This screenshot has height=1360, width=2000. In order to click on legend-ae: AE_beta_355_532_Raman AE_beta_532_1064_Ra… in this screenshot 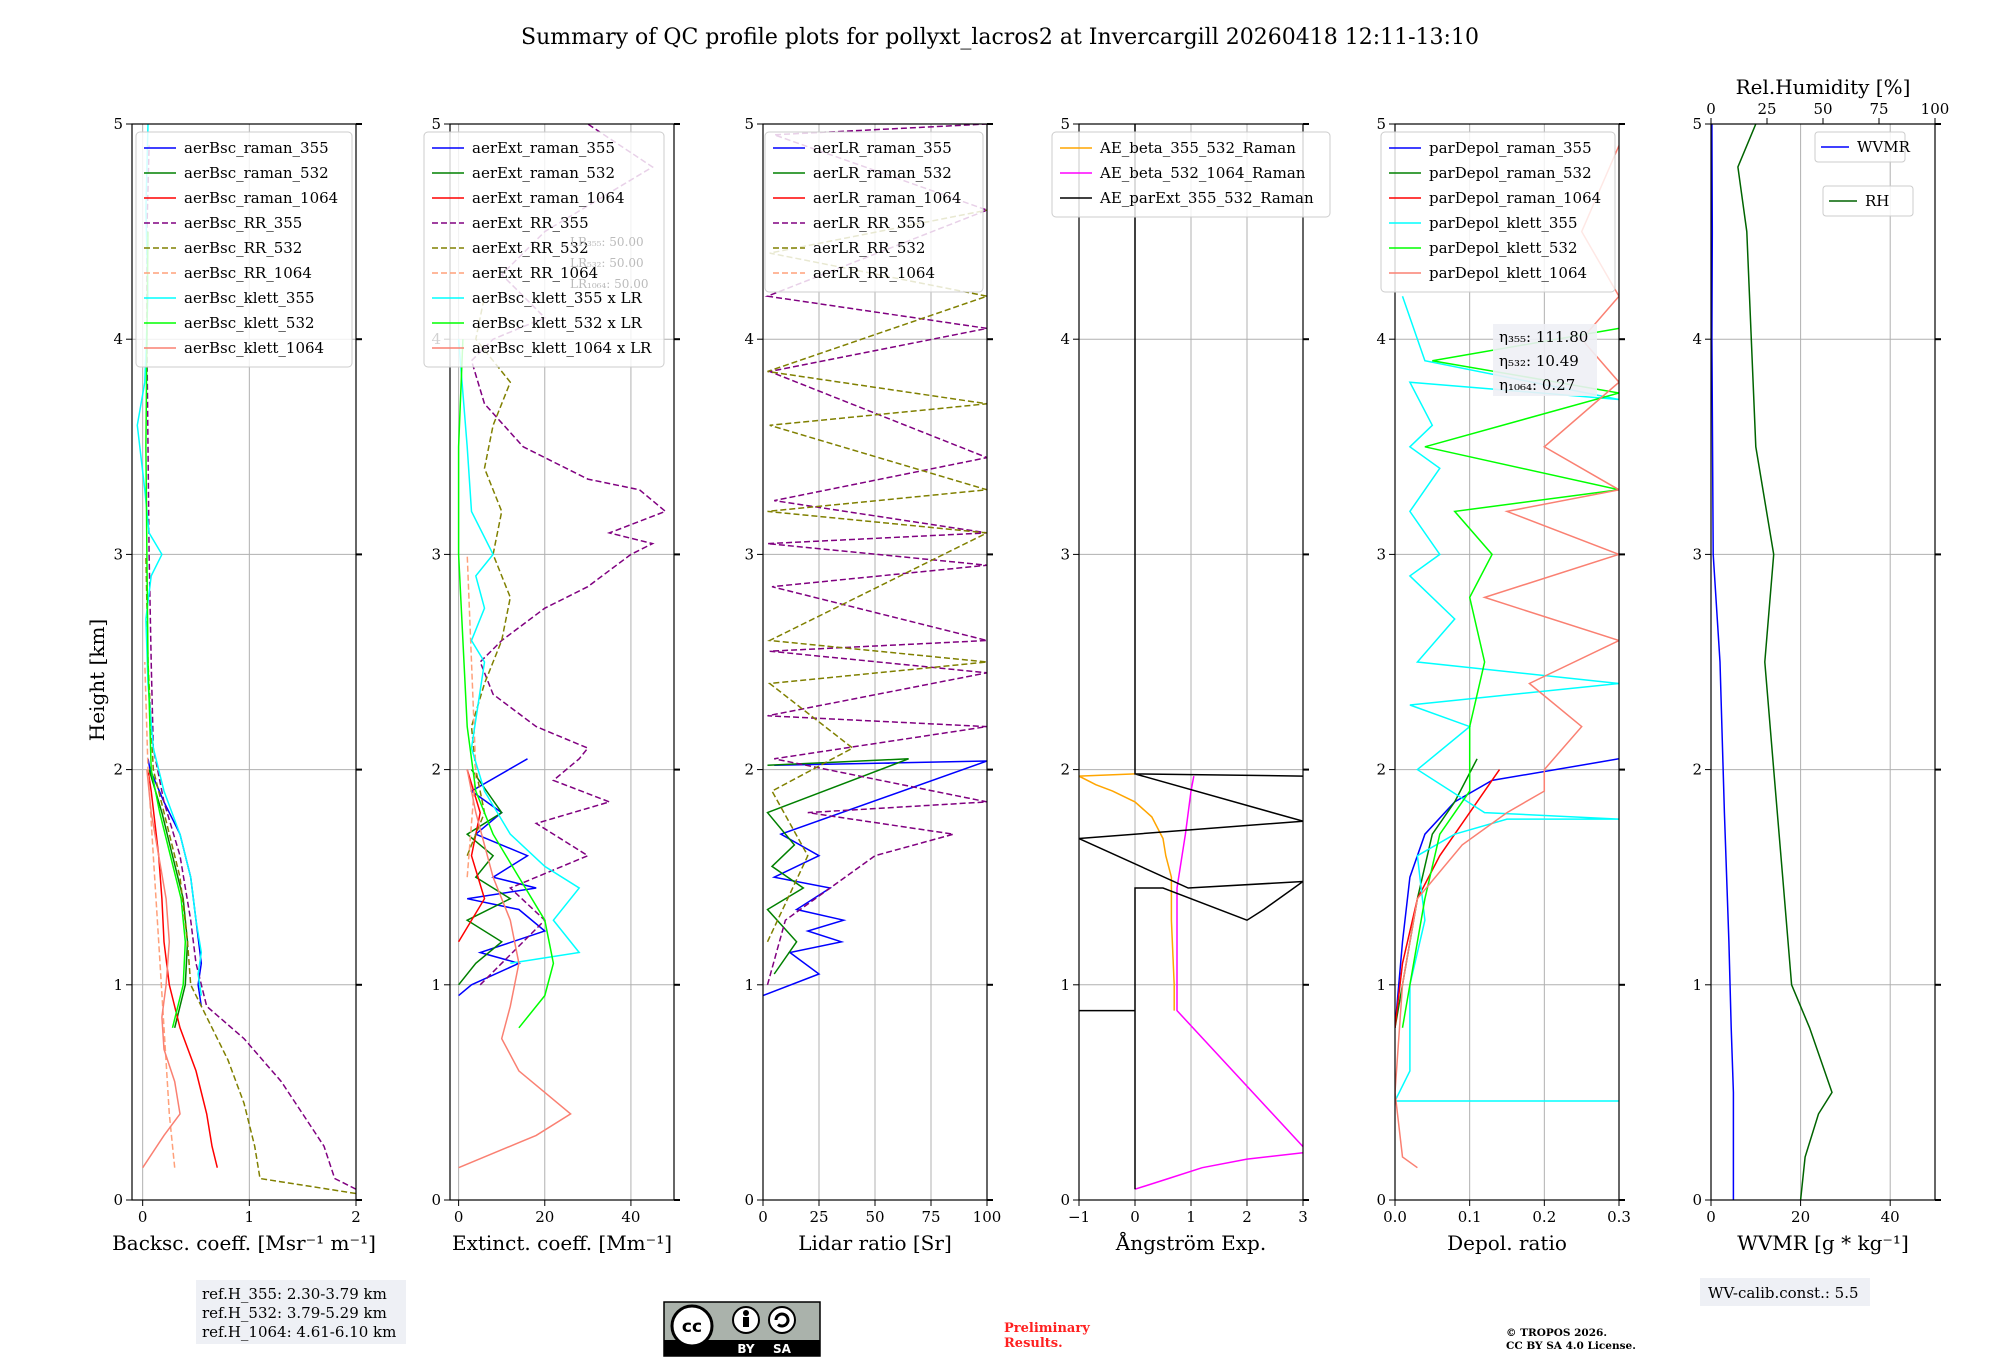, I will do `click(1191, 174)`.